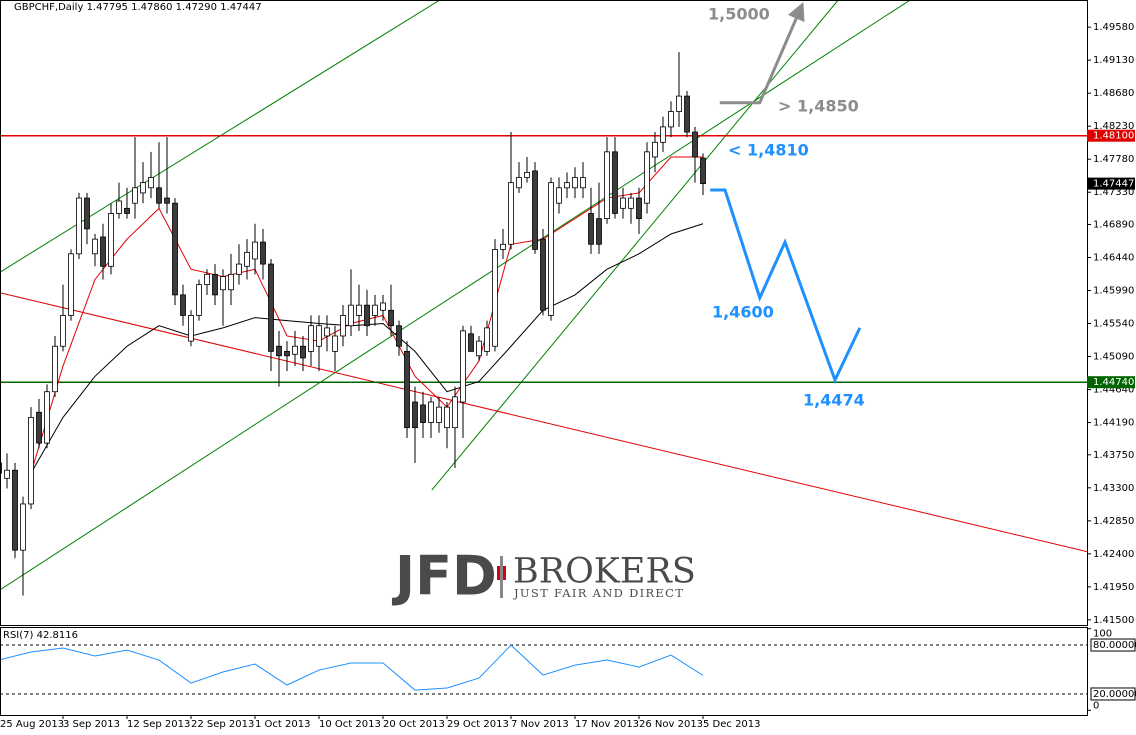  What do you see at coordinates (350, 724) in the screenshot?
I see `x-tick-label: 10 Oct 2013` at bounding box center [350, 724].